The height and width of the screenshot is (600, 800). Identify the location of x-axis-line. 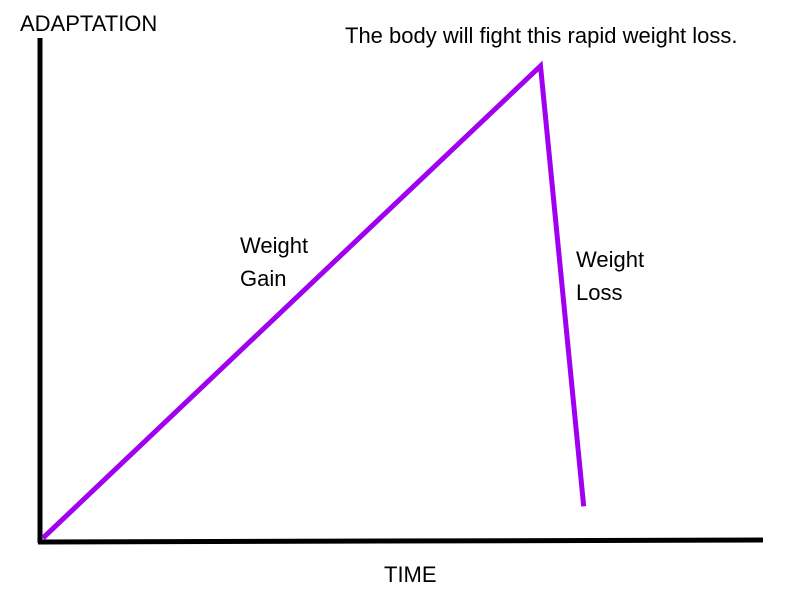
(400, 541).